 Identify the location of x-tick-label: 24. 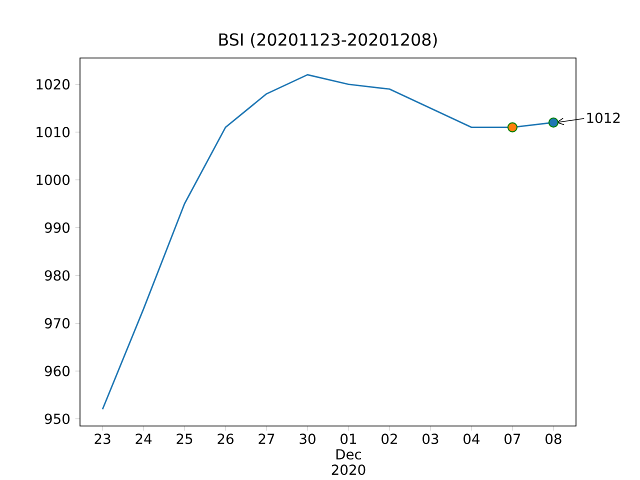
(144, 439).